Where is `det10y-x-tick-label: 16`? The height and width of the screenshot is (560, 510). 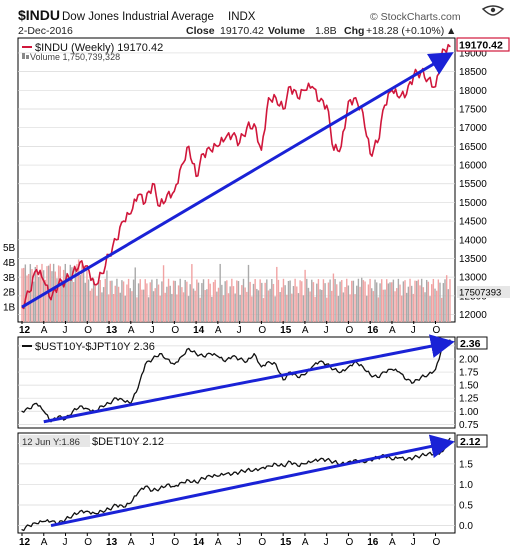 det10y-x-tick-label: 16 is located at coordinates (373, 542).